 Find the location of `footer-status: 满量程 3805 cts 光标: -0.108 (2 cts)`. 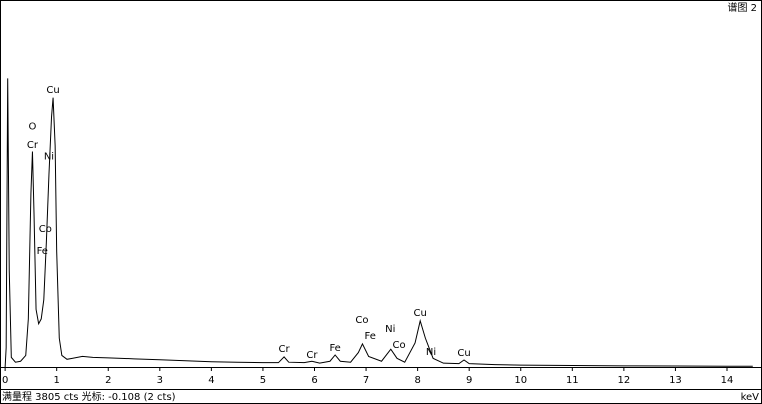

footer-status: 满量程 3805 cts 光标: -0.108 (2 cts) is located at coordinates (89, 396).